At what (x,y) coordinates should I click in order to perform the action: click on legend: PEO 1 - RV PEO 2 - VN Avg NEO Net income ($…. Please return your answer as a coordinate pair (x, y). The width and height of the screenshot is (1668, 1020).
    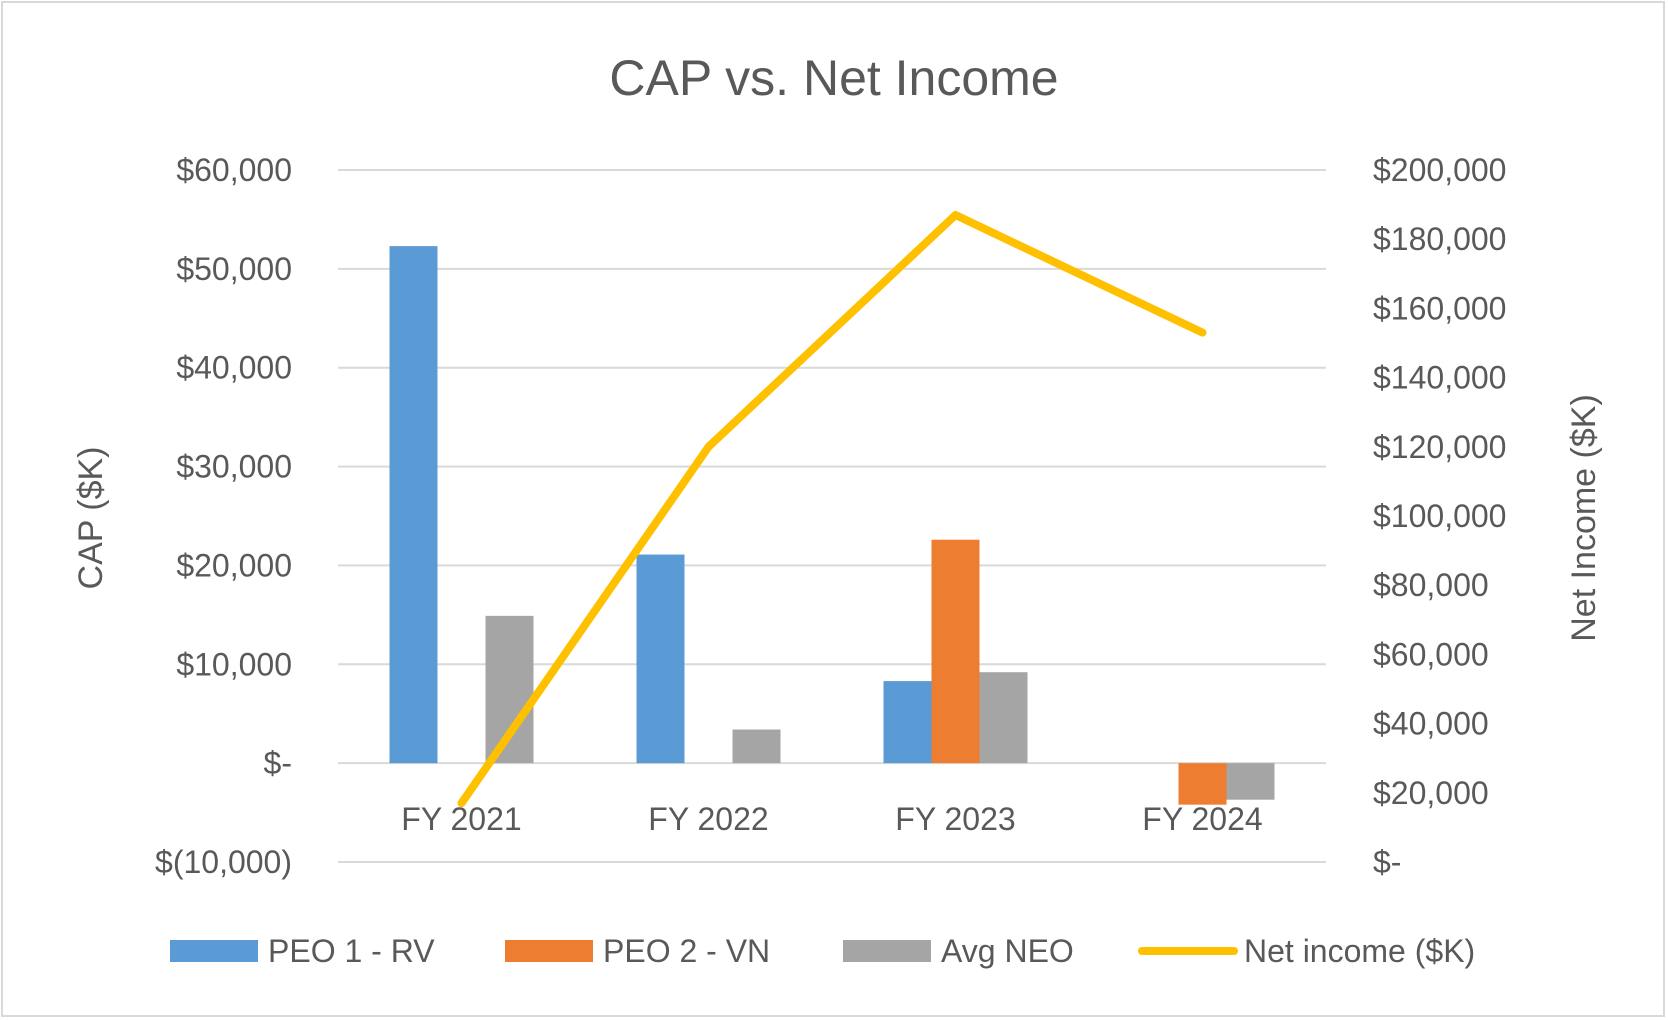
    Looking at the image, I should click on (822, 951).